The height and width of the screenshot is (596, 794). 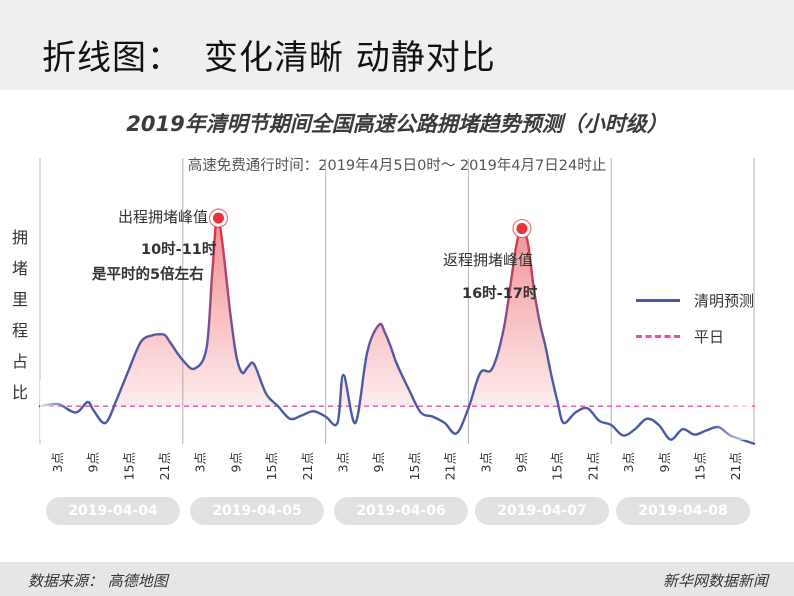 What do you see at coordinates (500, 294) in the screenshot?
I see `return-peak-time: 16时-17时` at bounding box center [500, 294].